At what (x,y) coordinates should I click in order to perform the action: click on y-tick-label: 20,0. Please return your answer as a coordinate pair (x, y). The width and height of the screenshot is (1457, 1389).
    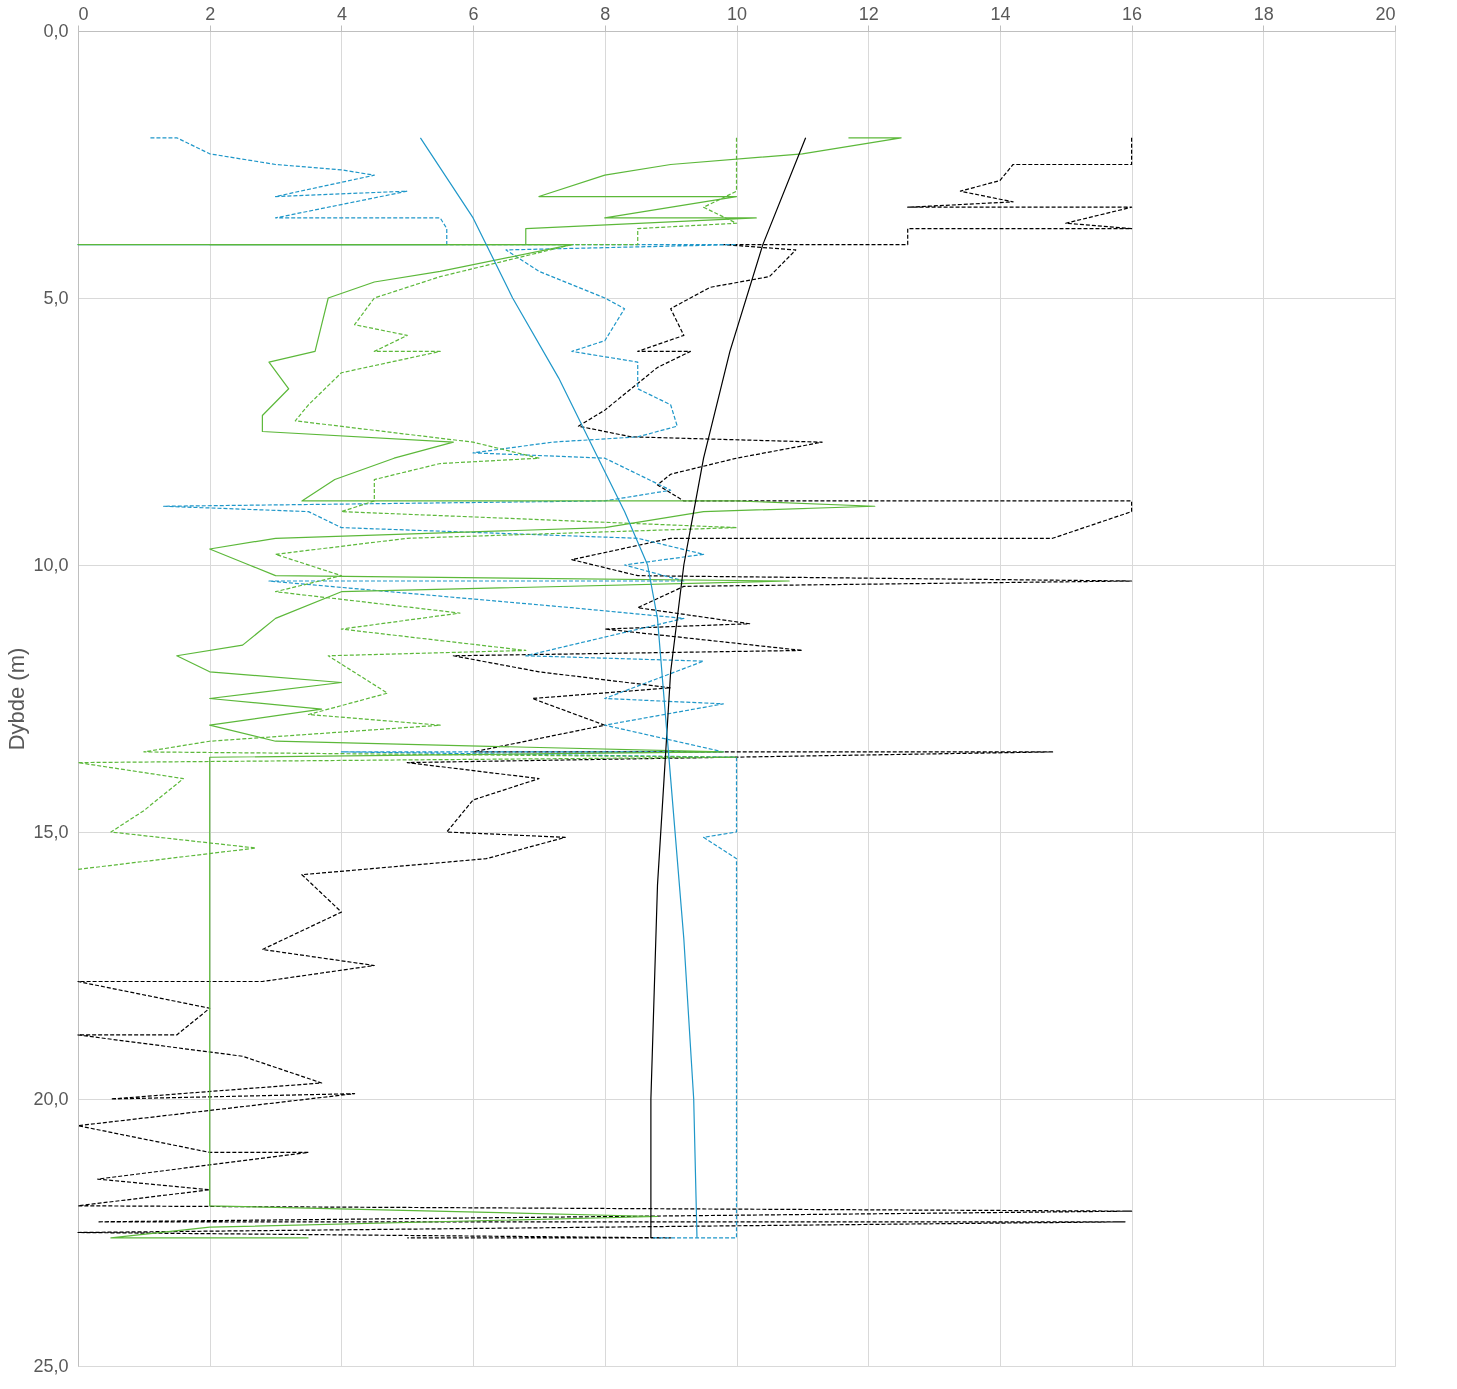
    Looking at the image, I should click on (51, 1098).